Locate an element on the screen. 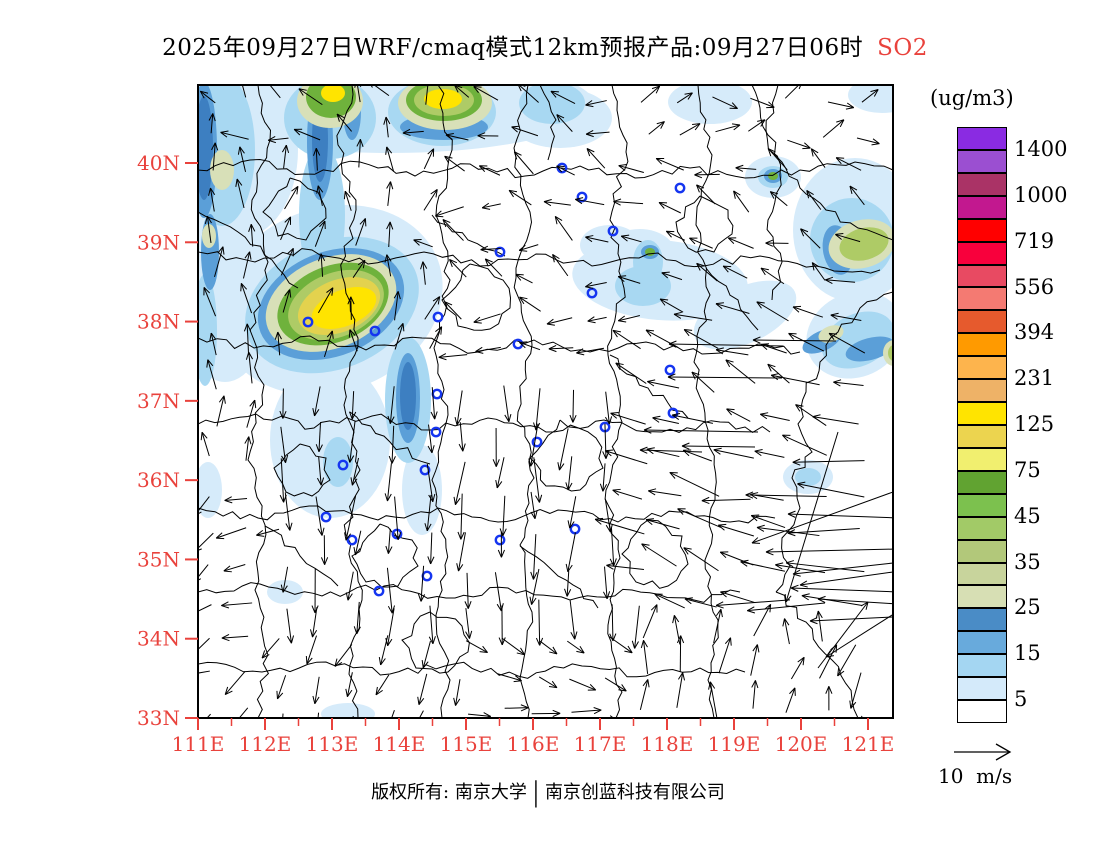  colorbar-tick-label: 231 is located at coordinates (1034, 378).